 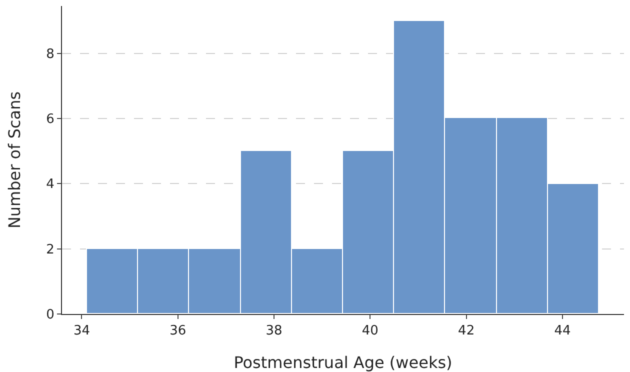 What do you see at coordinates (50, 250) in the screenshot?
I see `y-tick-label: 2` at bounding box center [50, 250].